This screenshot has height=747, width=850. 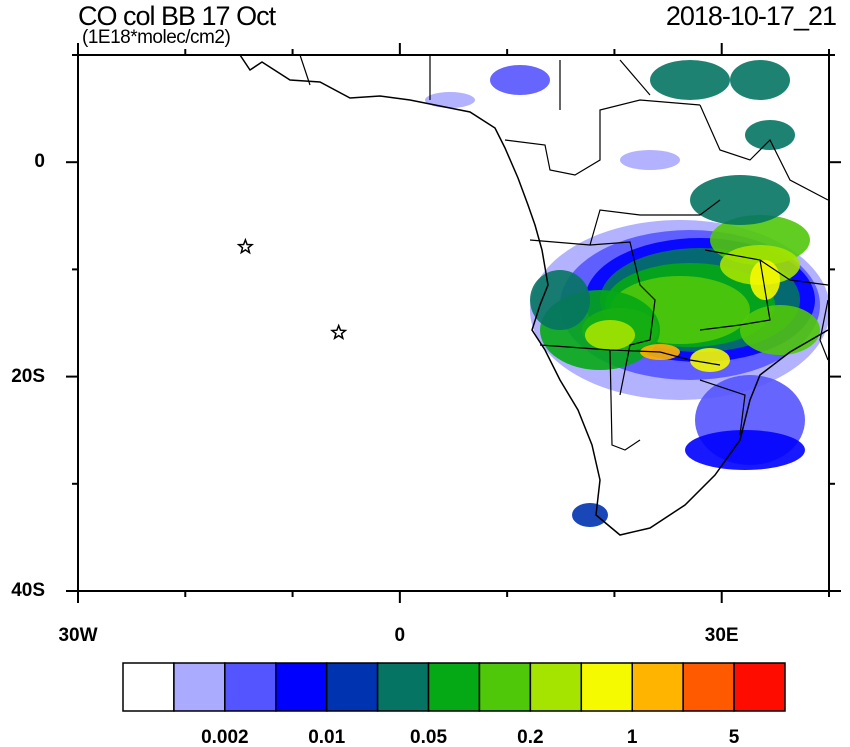 What do you see at coordinates (28, 590) in the screenshot?
I see `lat-label: 40S` at bounding box center [28, 590].